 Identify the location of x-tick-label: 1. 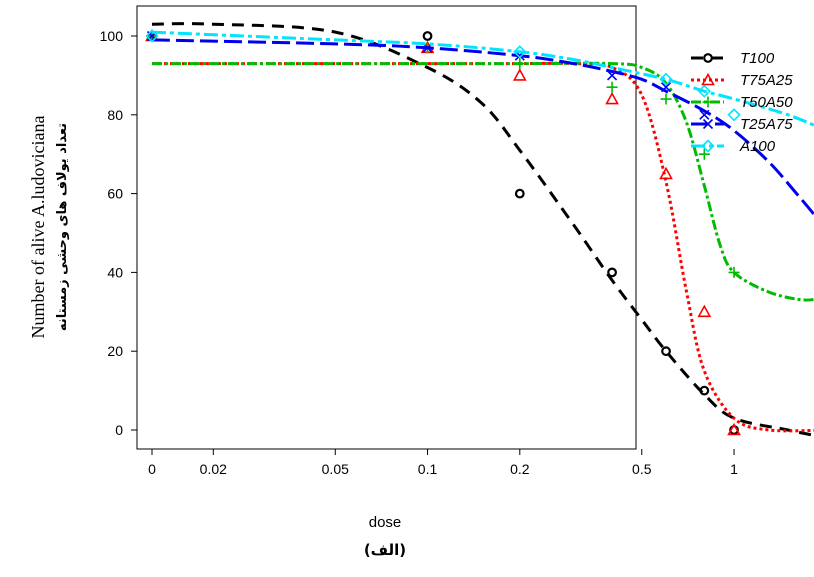
(734, 469).